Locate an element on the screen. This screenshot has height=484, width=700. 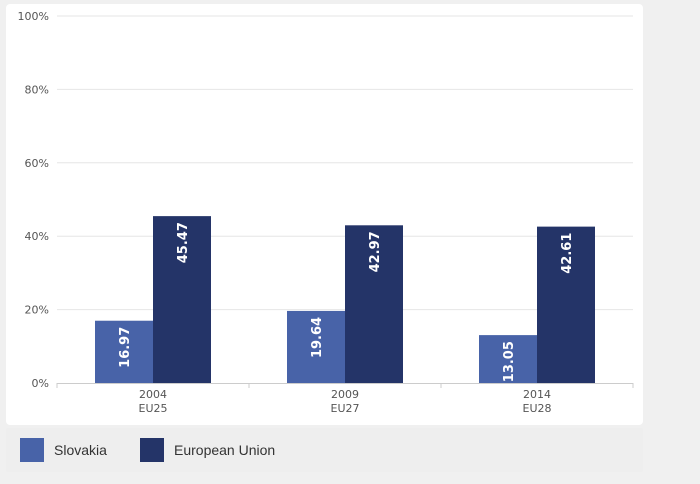
legend-item-slovakia: Slovakia is located at coordinates (63, 450).